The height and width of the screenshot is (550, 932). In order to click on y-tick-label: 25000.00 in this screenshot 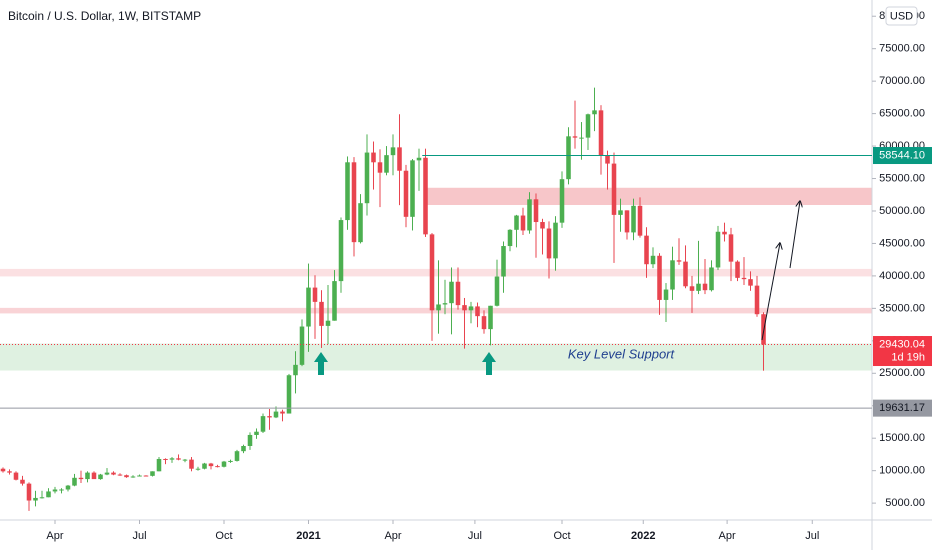, I will do `click(902, 373)`.